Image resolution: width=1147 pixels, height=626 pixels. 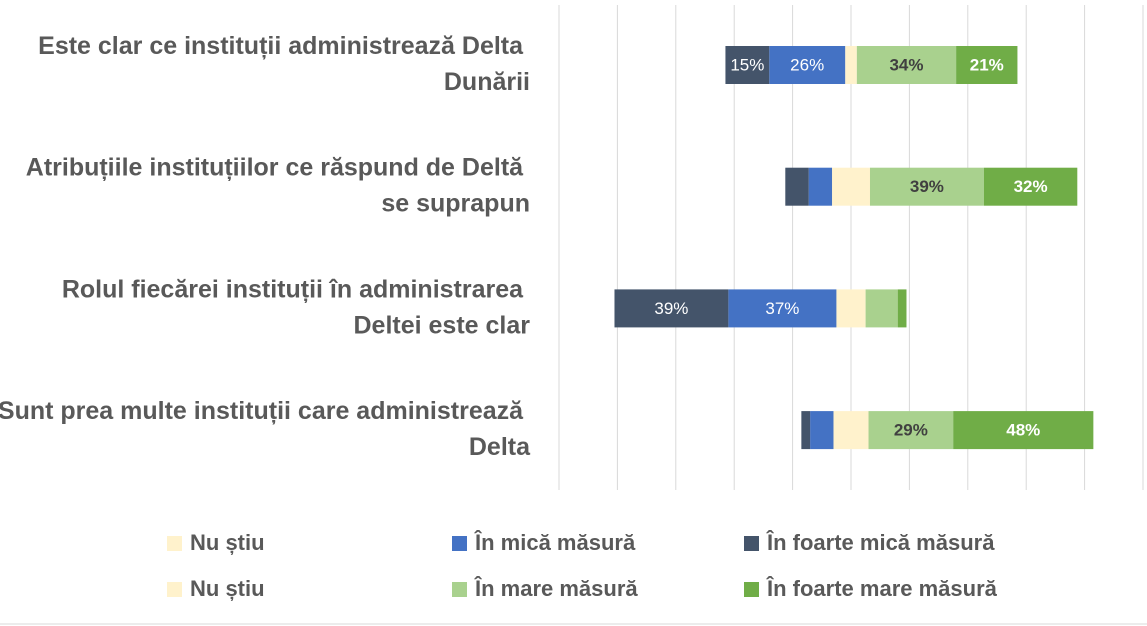 I want to click on category-line: Deltei este clar, so click(x=442, y=325).